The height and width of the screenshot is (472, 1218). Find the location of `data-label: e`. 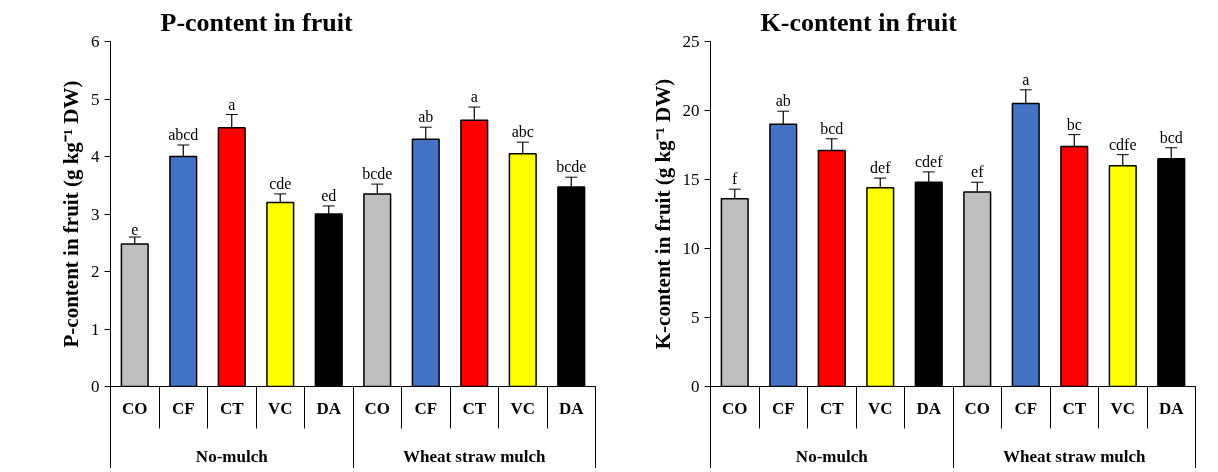

data-label: e is located at coordinates (135, 229).